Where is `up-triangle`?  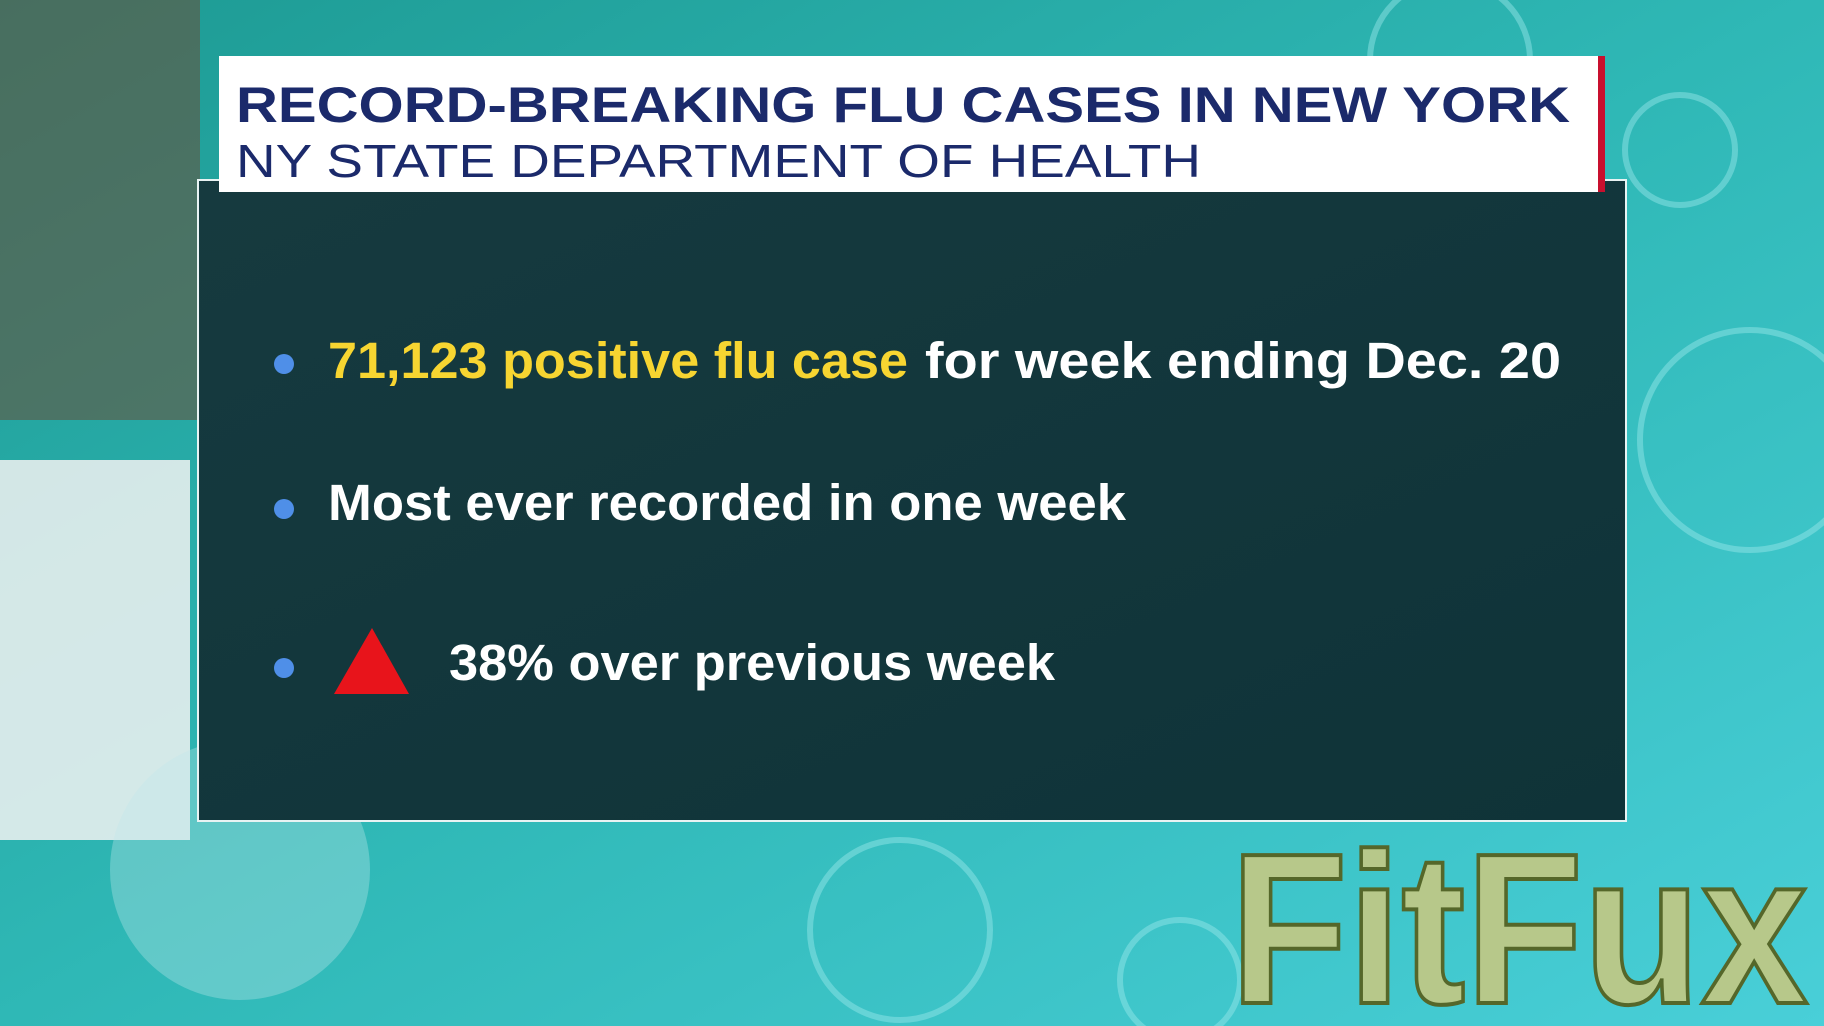
up-triangle is located at coordinates (371, 661).